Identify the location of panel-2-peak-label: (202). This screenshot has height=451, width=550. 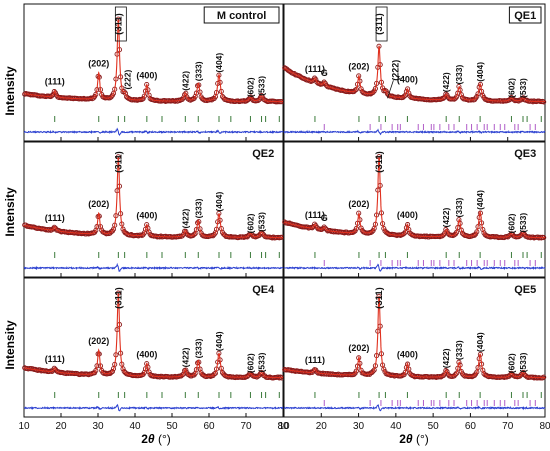
(358, 67).